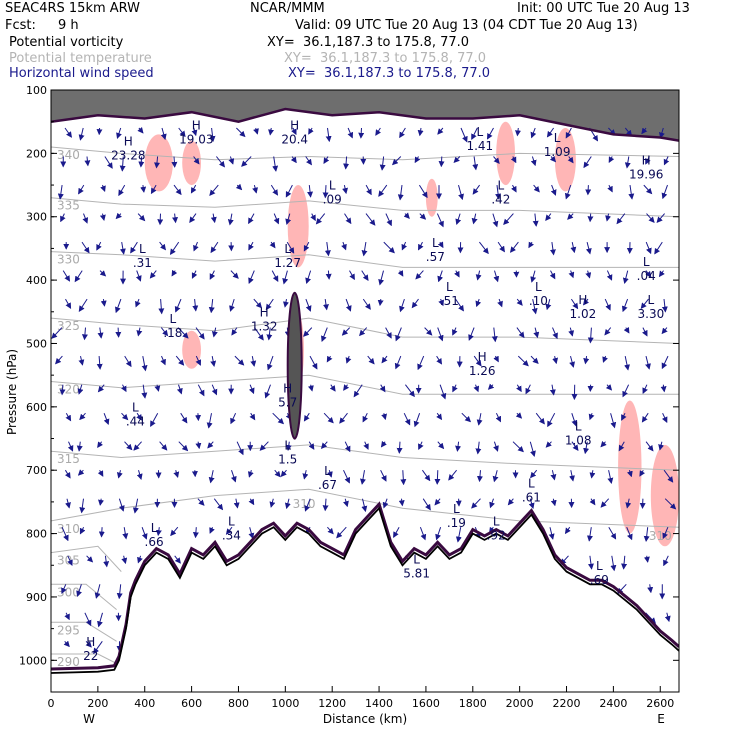  Describe the element at coordinates (36, 534) in the screenshot. I see `y-tick-label: 800` at that location.